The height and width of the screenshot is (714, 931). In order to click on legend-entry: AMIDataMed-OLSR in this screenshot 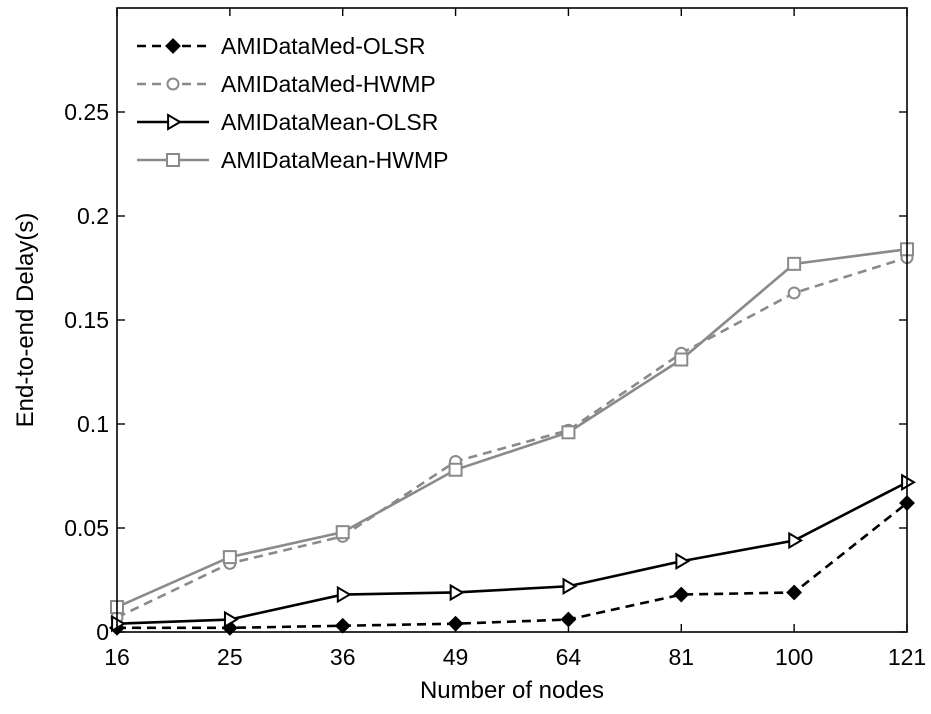, I will do `click(281, 46)`.